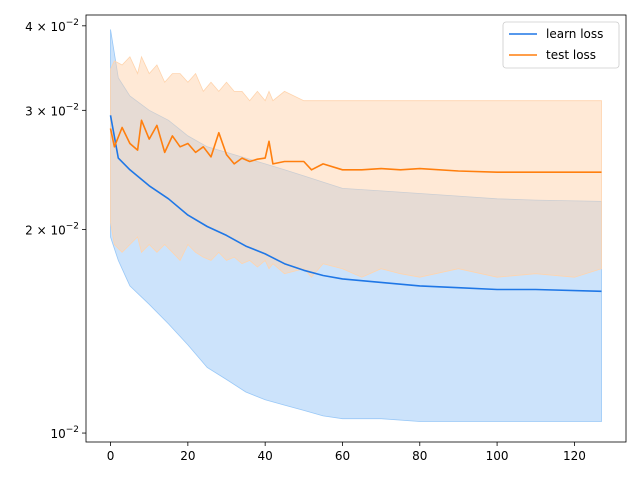  I want to click on y-tick-label: 10−2, so click(64, 433).